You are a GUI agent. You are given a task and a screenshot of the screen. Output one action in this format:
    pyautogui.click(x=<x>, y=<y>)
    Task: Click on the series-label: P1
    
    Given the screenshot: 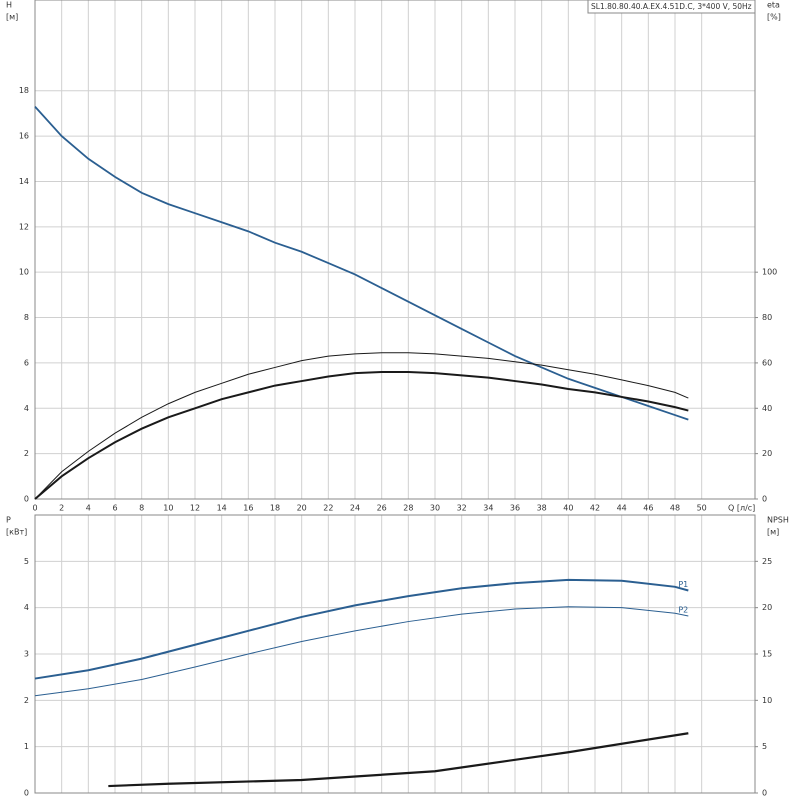 What is the action you would take?
    pyautogui.click(x=683, y=584)
    